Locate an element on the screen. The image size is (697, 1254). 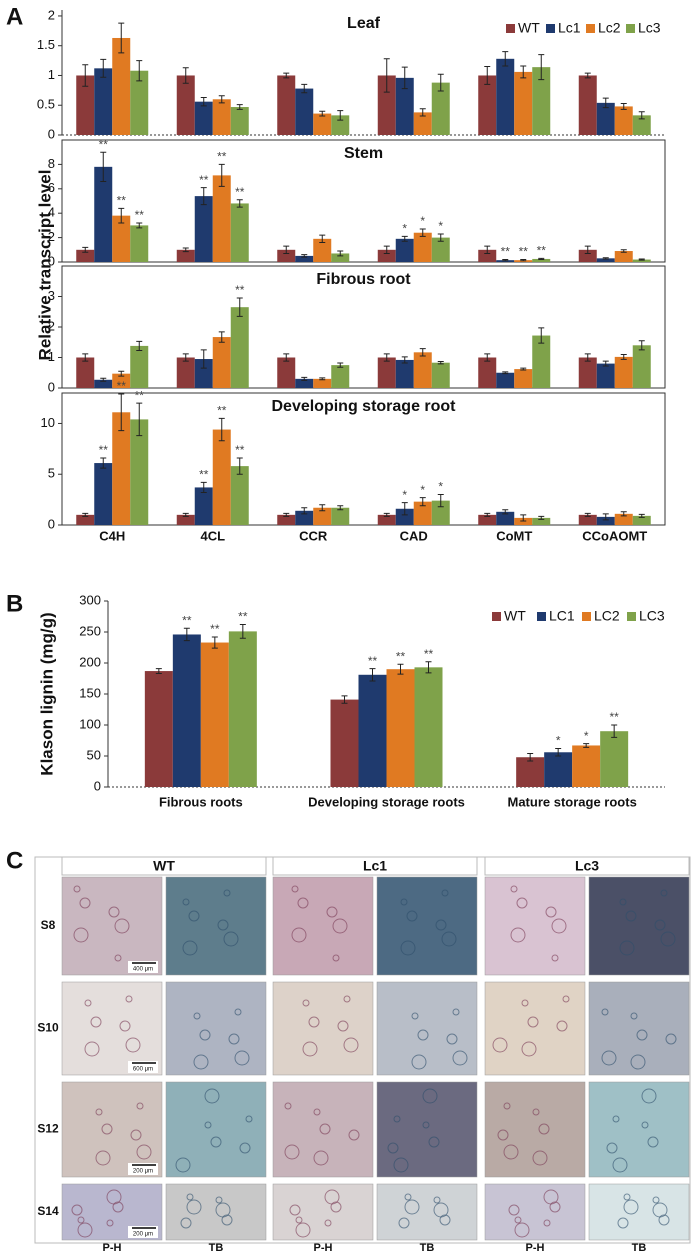
x-tick-label: 4CL is located at coordinates (212, 535).